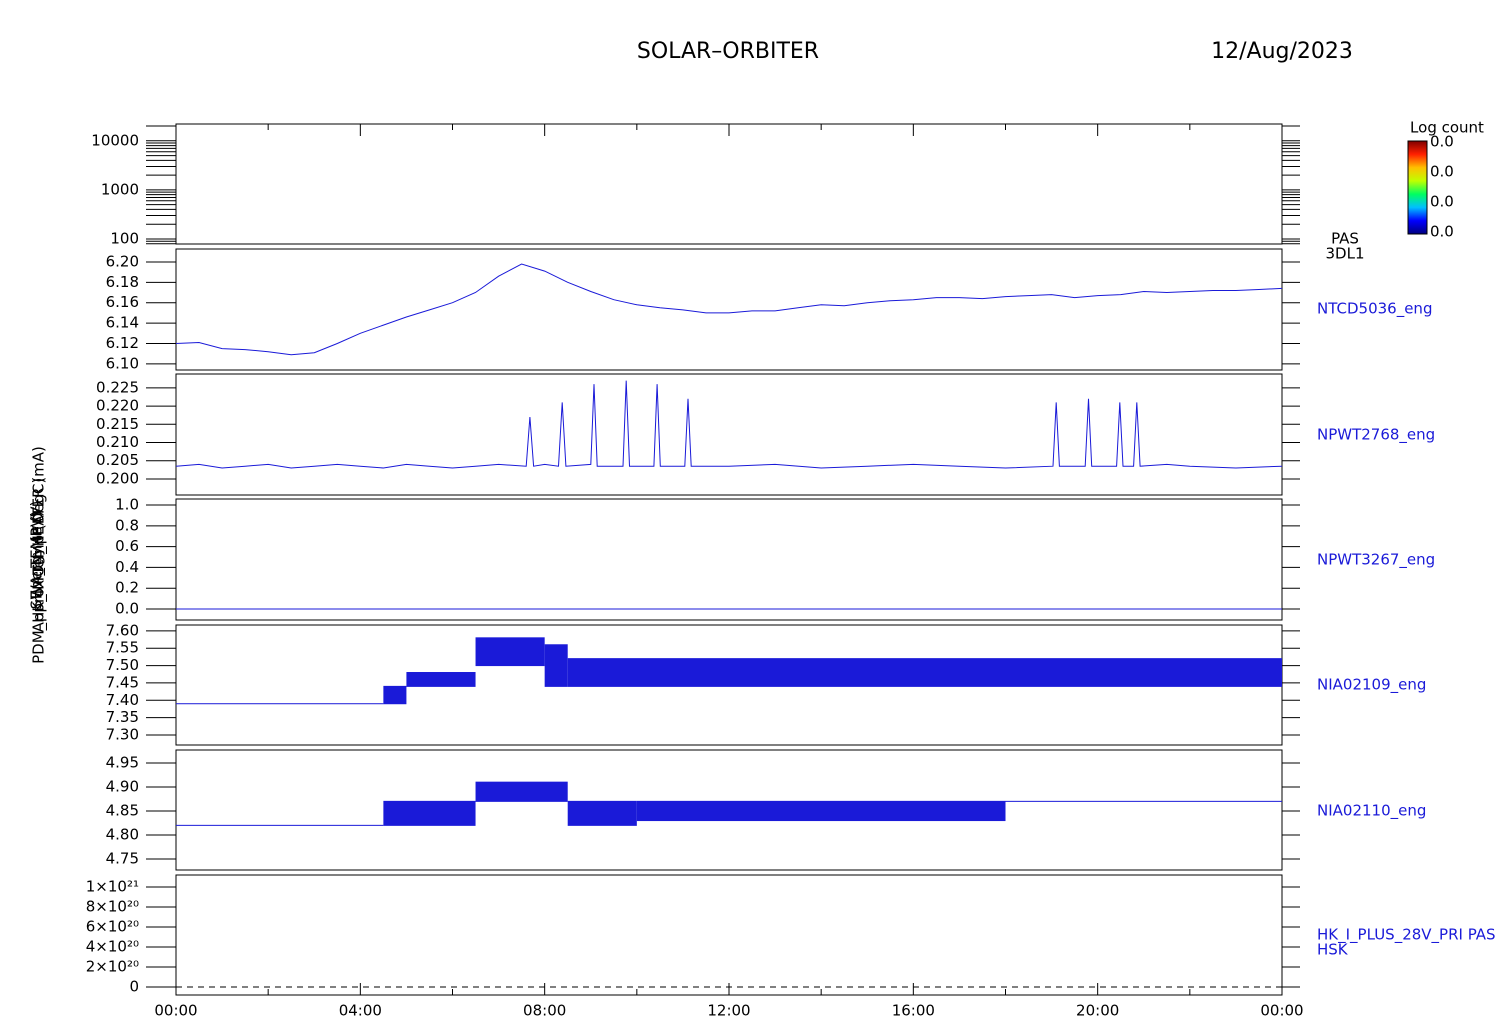  Describe the element at coordinates (1371, 811) in the screenshot. I see `panel-label: NIA02110_eng` at that location.